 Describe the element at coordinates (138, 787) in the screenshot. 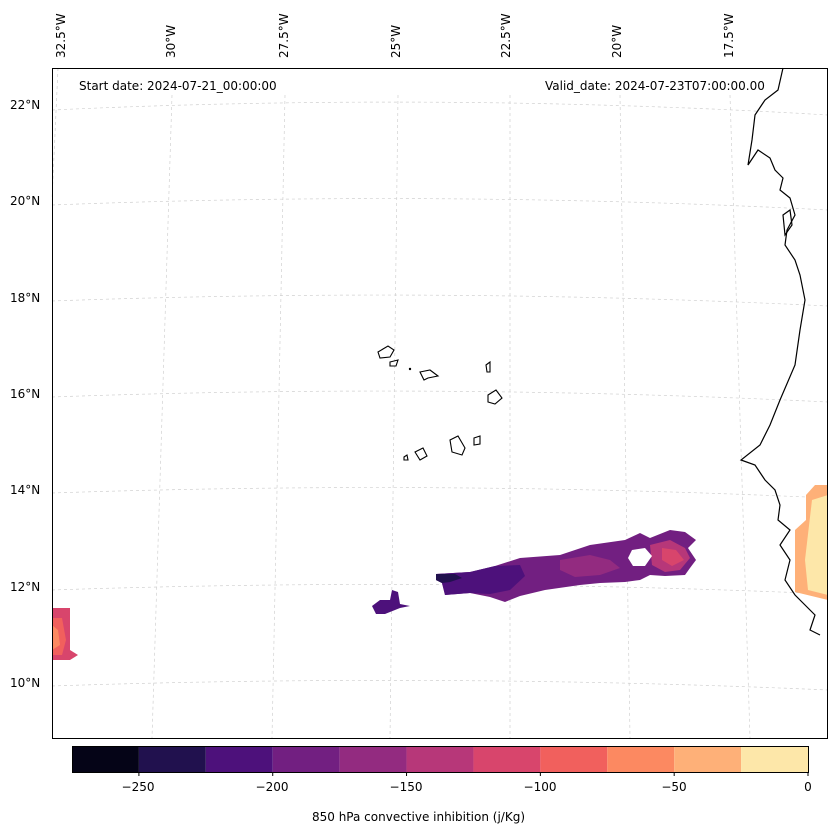

I see `colorbar-tick: −250` at that location.